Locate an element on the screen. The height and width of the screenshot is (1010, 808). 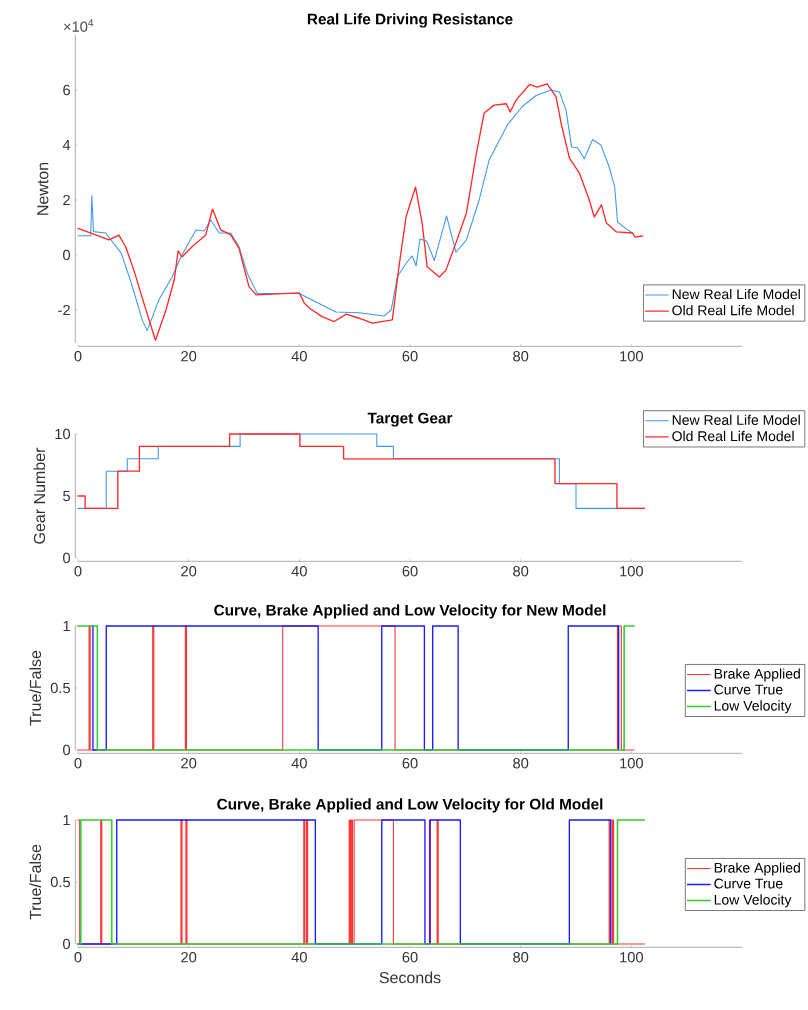
y-axis-title: Newton is located at coordinates (43, 188).